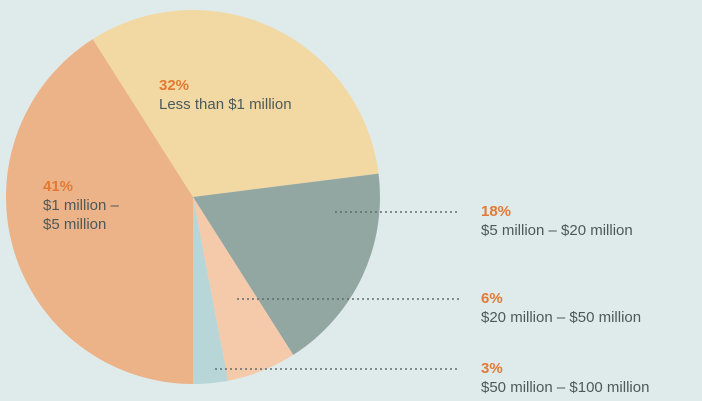 The height and width of the screenshot is (401, 702). I want to click on slice-label: 32% Less than $1 million, so click(259, 95).